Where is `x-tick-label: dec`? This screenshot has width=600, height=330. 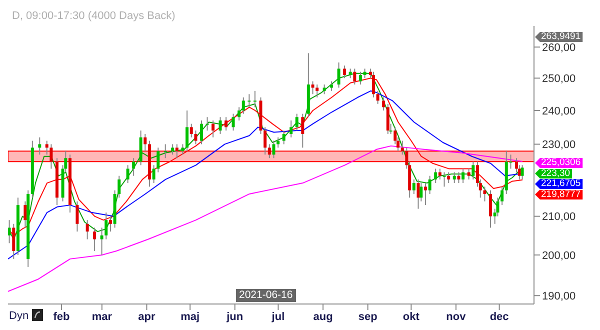
x-tick-label: dec is located at coordinates (499, 316).